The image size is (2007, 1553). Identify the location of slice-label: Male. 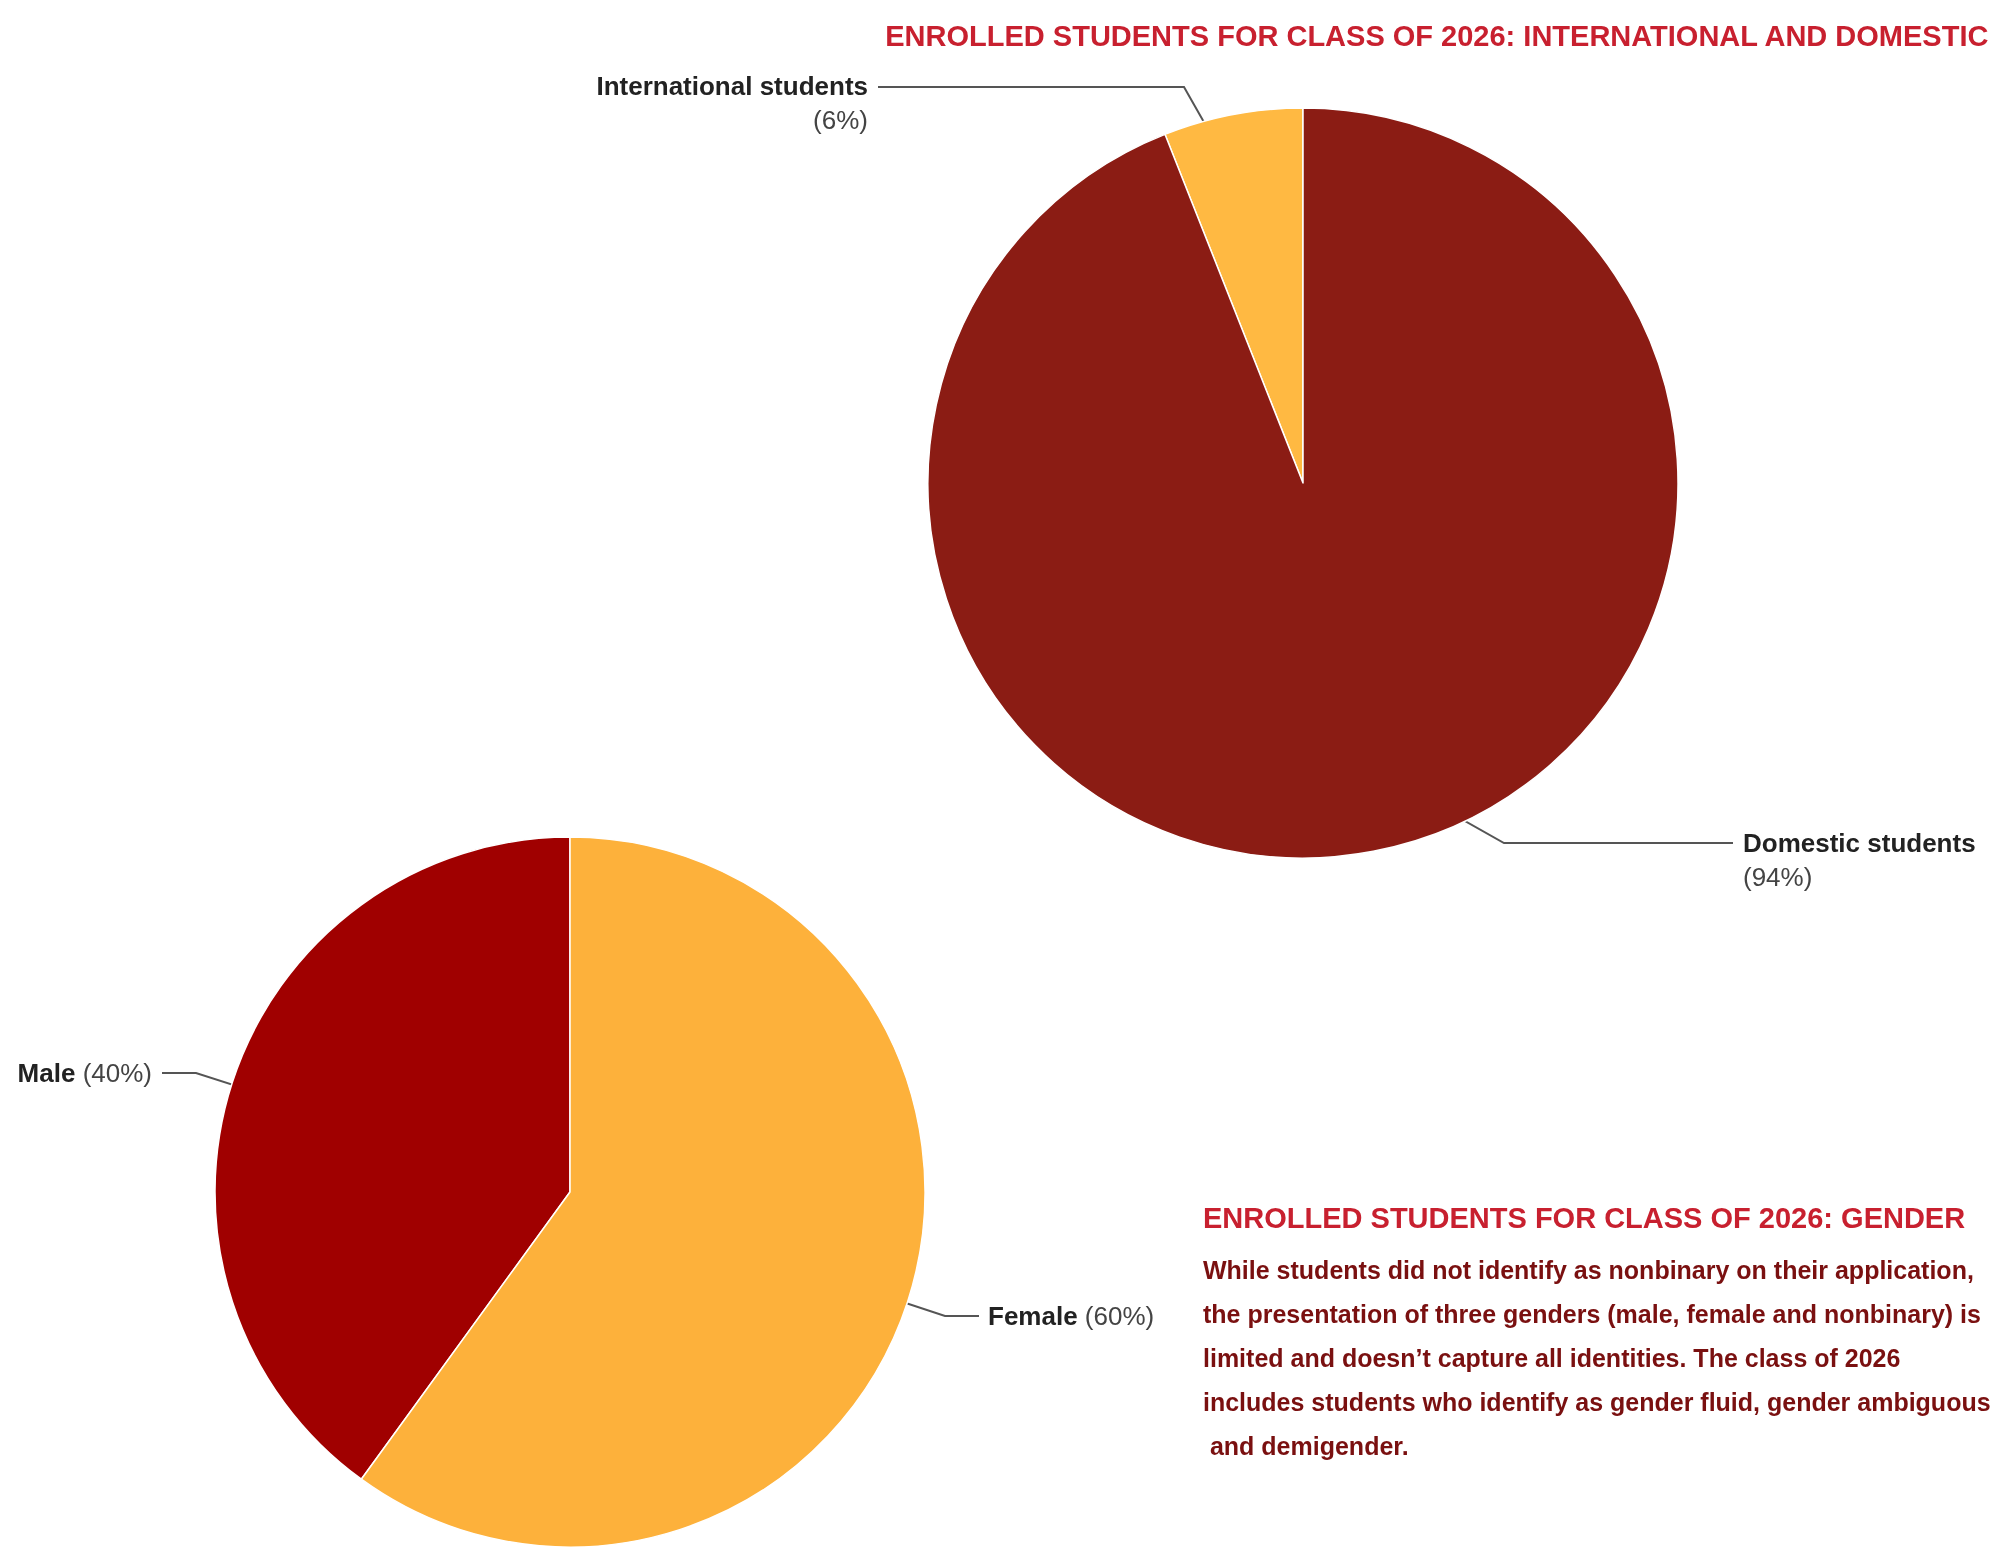
(46, 1073).